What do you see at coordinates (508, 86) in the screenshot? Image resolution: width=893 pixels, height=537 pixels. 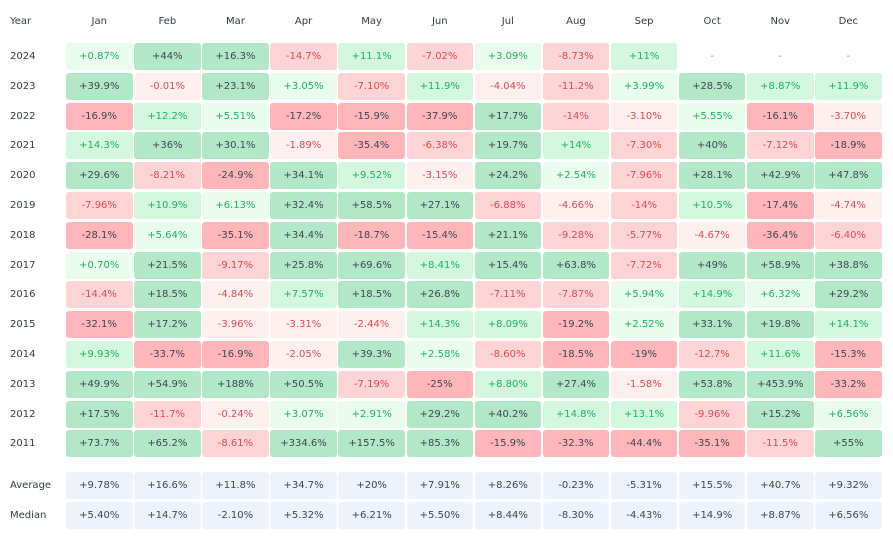 I see `return-cell: -4.04%` at bounding box center [508, 86].